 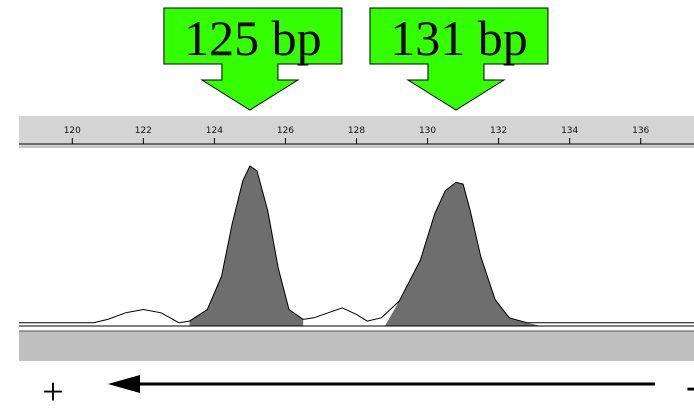 I want to click on x-tick-label: 130, so click(x=427, y=131).